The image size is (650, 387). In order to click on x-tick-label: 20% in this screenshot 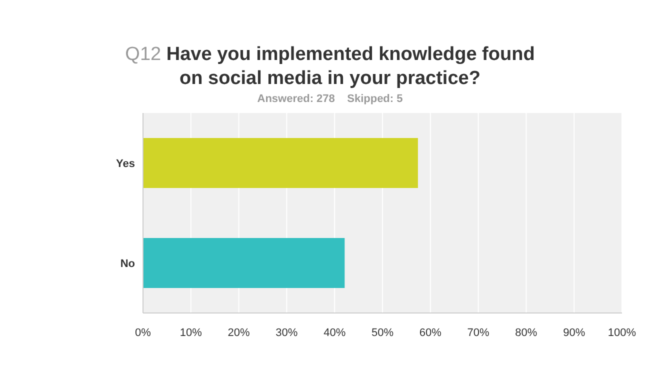, I will do `click(239, 333)`.